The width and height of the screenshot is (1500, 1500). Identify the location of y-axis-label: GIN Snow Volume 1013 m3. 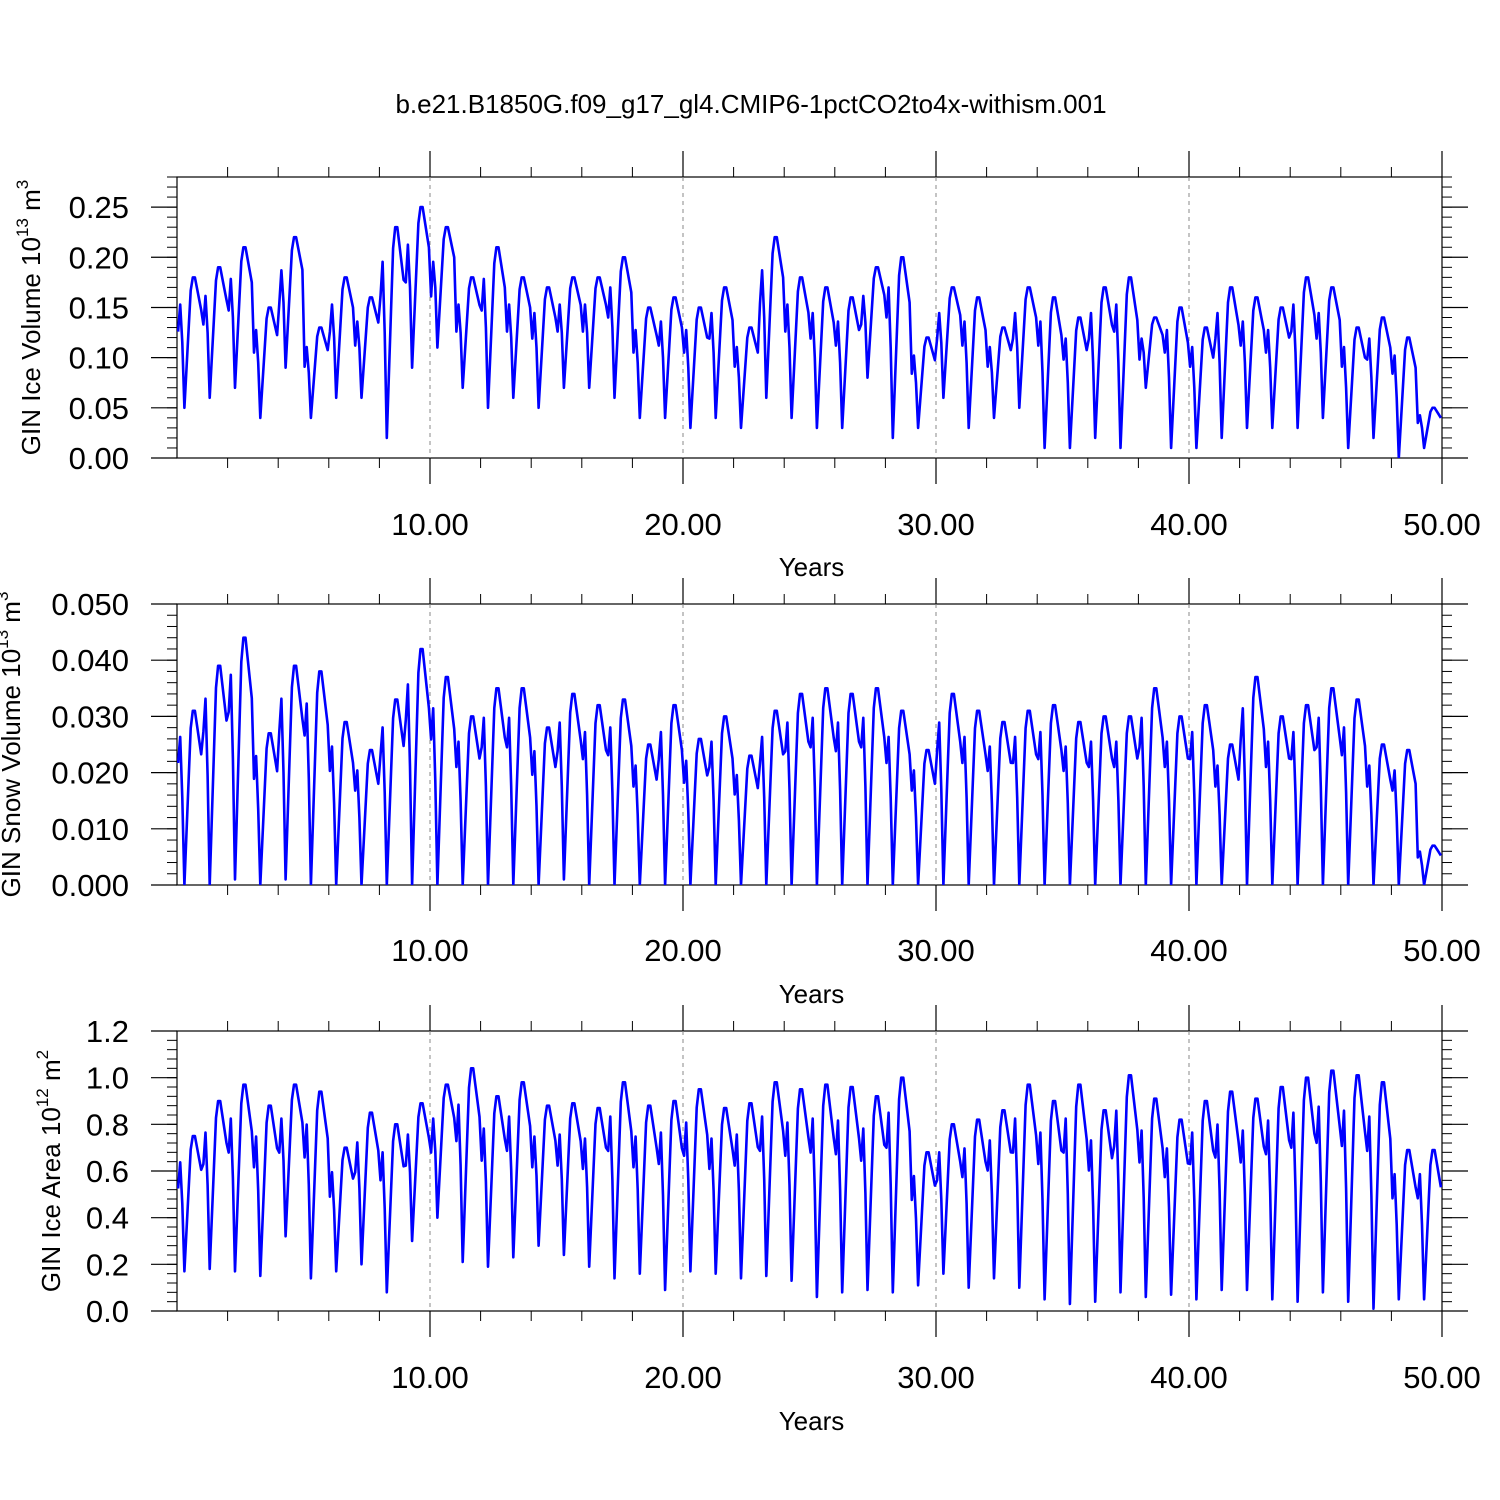
(13, 745).